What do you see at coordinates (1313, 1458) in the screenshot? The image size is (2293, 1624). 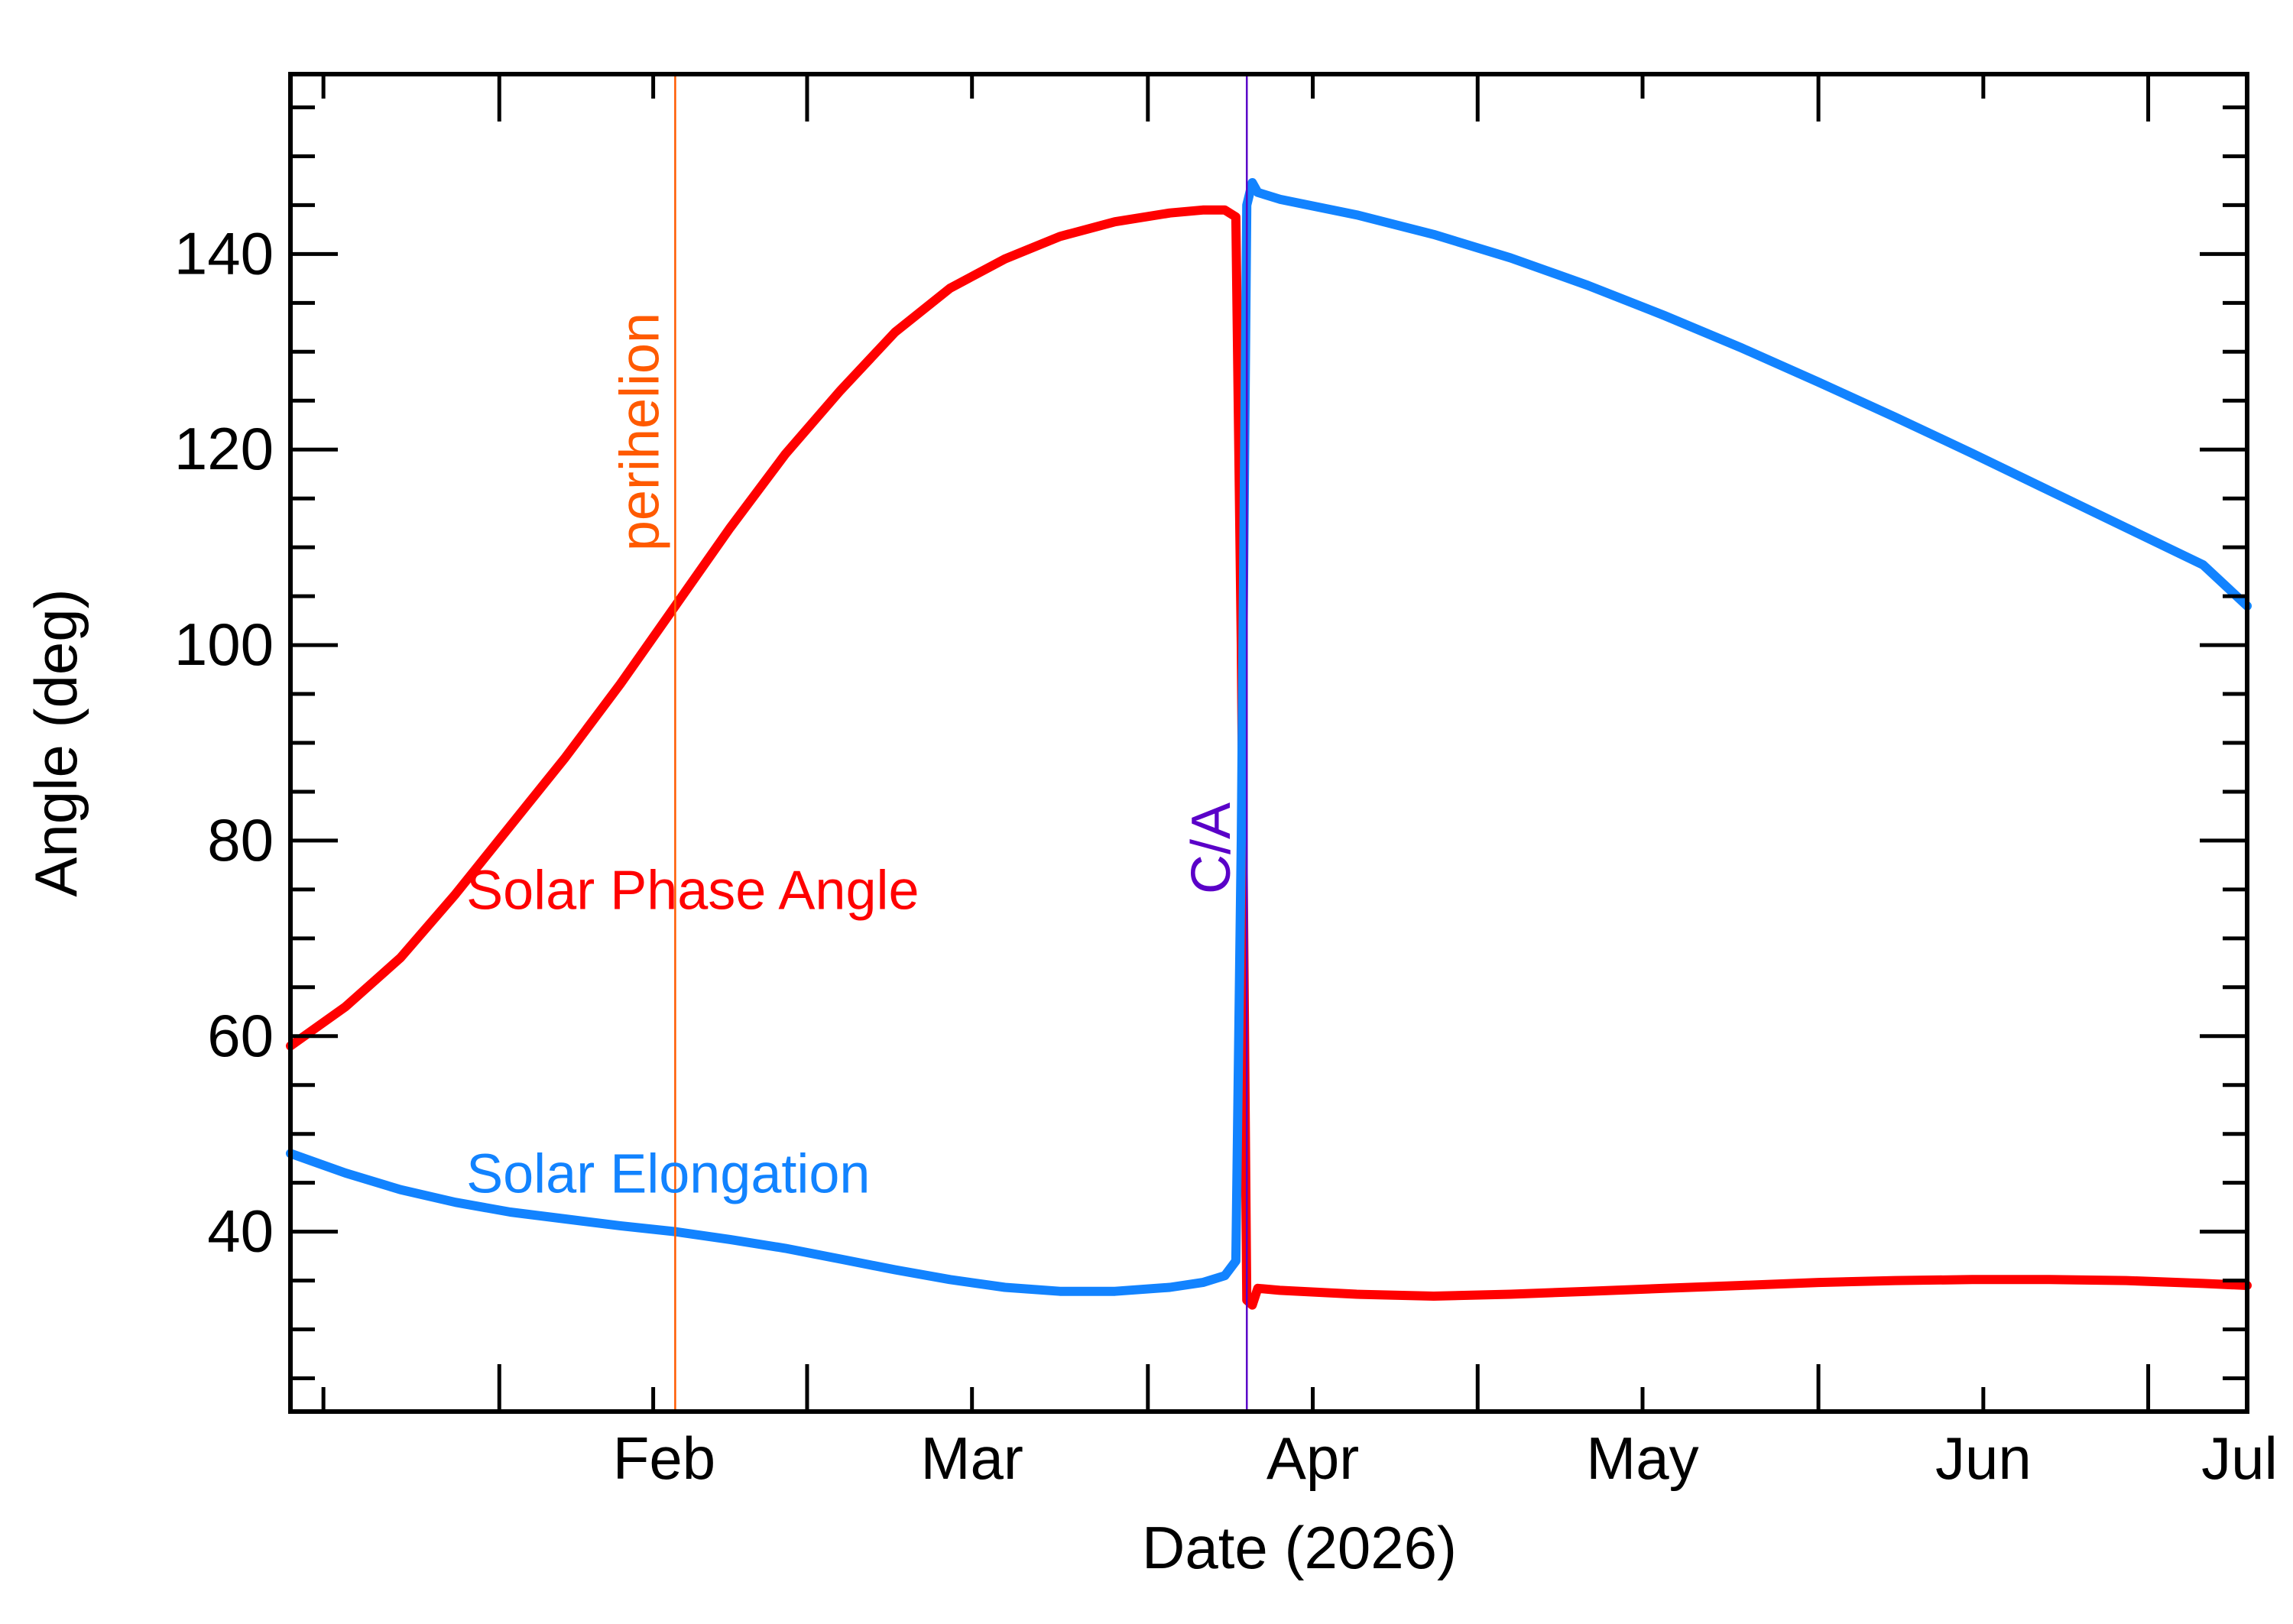 I see `x-tick-label: Apr` at bounding box center [1313, 1458].